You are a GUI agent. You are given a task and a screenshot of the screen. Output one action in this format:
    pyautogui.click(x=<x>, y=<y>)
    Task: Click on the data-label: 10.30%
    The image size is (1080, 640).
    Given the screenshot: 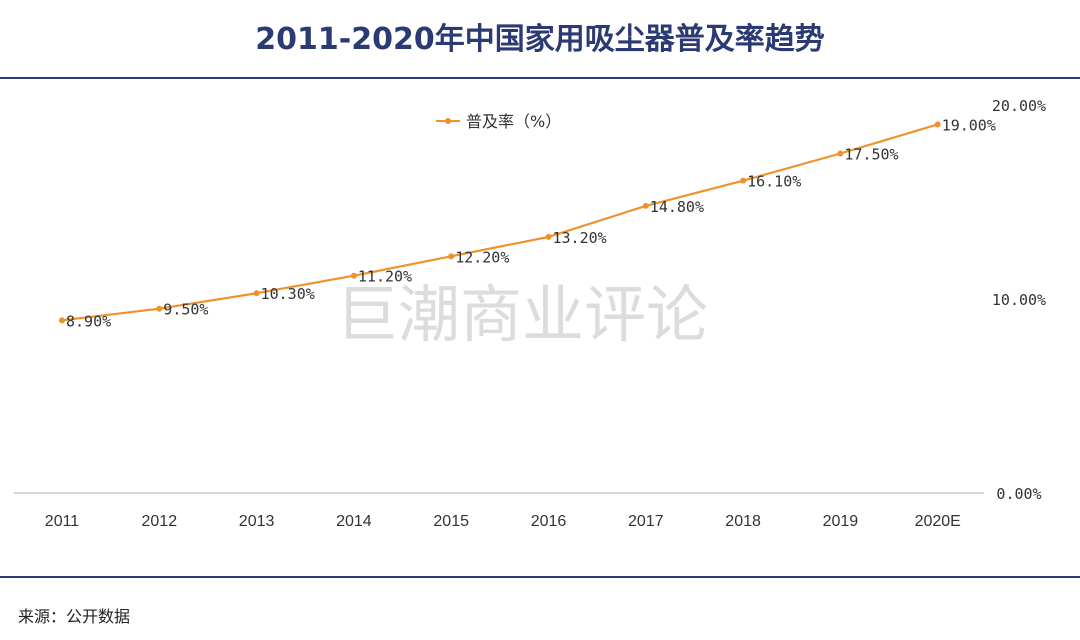 What is the action you would take?
    pyautogui.click(x=288, y=294)
    